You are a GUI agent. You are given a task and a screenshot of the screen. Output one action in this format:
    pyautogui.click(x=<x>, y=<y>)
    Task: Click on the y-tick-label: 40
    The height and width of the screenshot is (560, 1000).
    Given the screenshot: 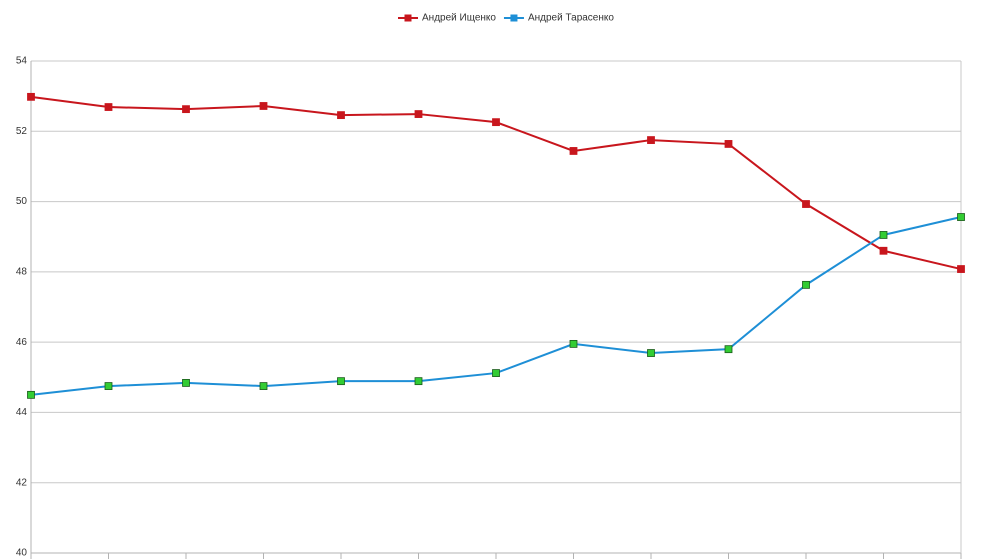 What is the action you would take?
    pyautogui.click(x=22, y=553)
    